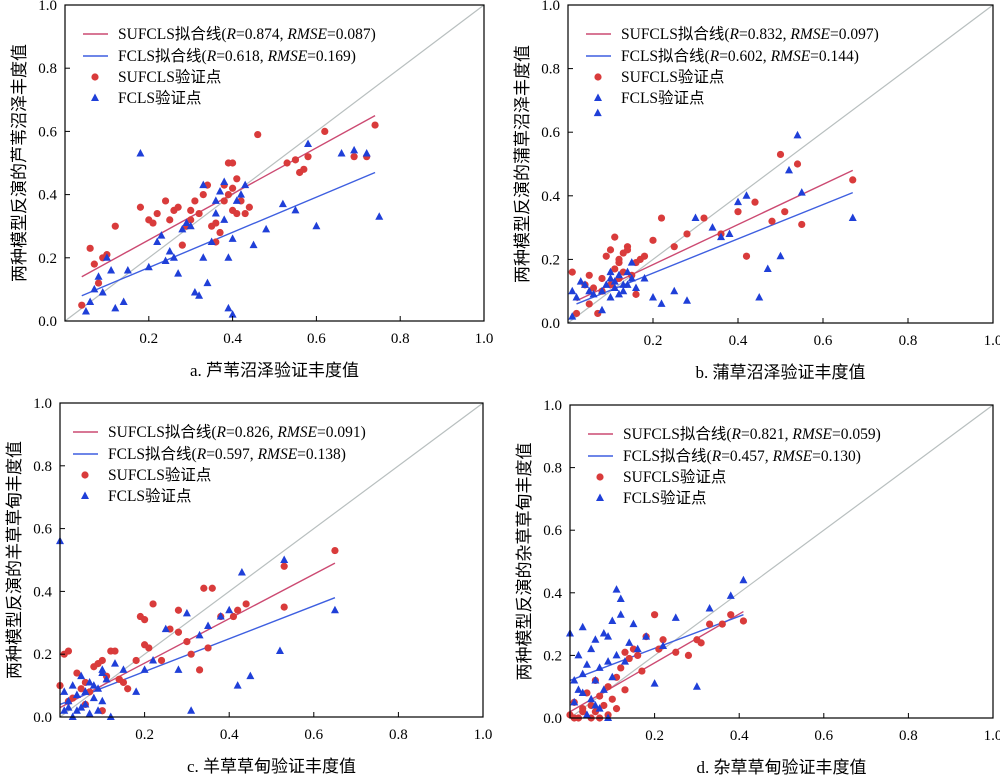 The height and width of the screenshot is (775, 1000). What do you see at coordinates (836, 456) in the screenshot?
I see `legend-rmse-value: =0.130)` at bounding box center [836, 456].